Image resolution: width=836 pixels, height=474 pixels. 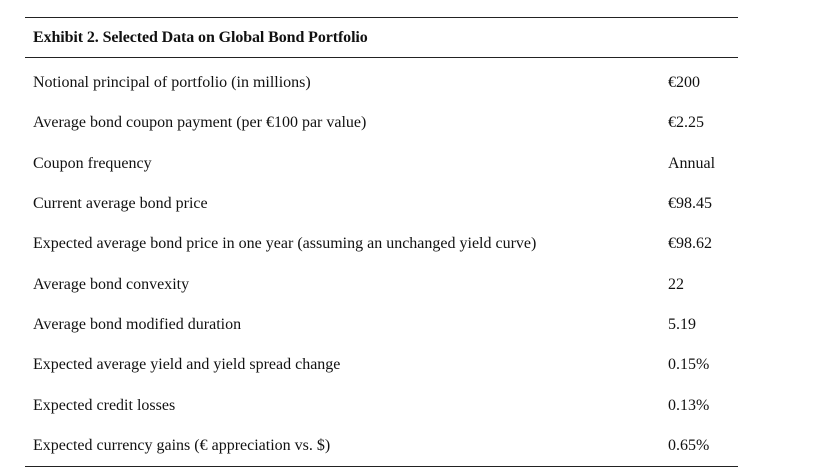 What do you see at coordinates (381, 325) in the screenshot?
I see `table-row: Average bond modified duration 5.19` at bounding box center [381, 325].